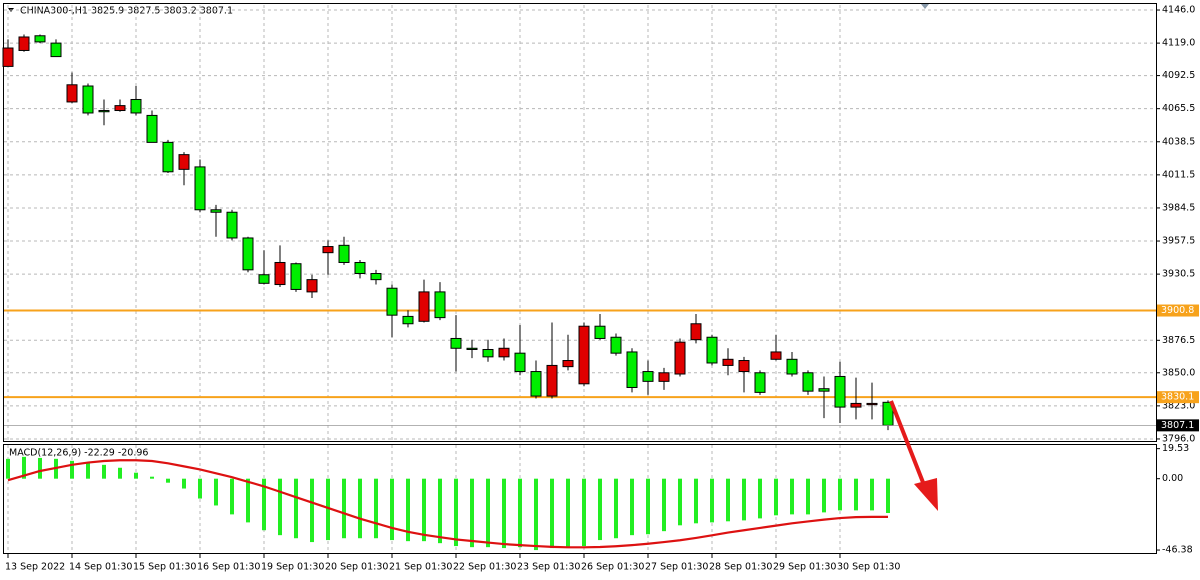 This screenshot has width=1200, height=580. I want to click on shift-marker, so click(925, 6).